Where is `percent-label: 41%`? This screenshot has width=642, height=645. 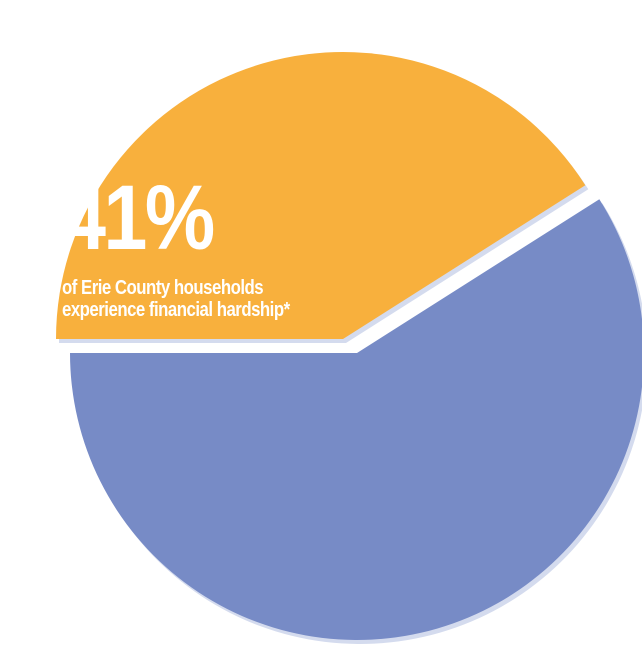 percent-label: 41% is located at coordinates (138, 218).